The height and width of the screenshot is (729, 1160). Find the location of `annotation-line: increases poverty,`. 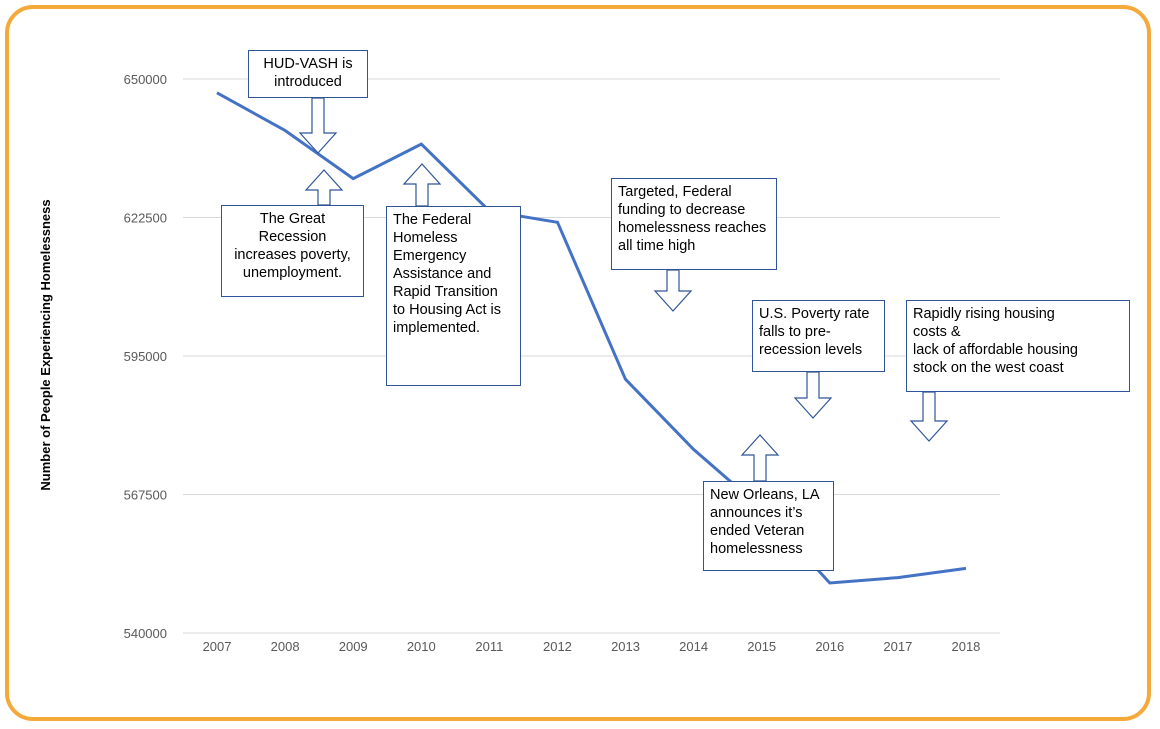

annotation-line: increases poverty, is located at coordinates (292, 255).